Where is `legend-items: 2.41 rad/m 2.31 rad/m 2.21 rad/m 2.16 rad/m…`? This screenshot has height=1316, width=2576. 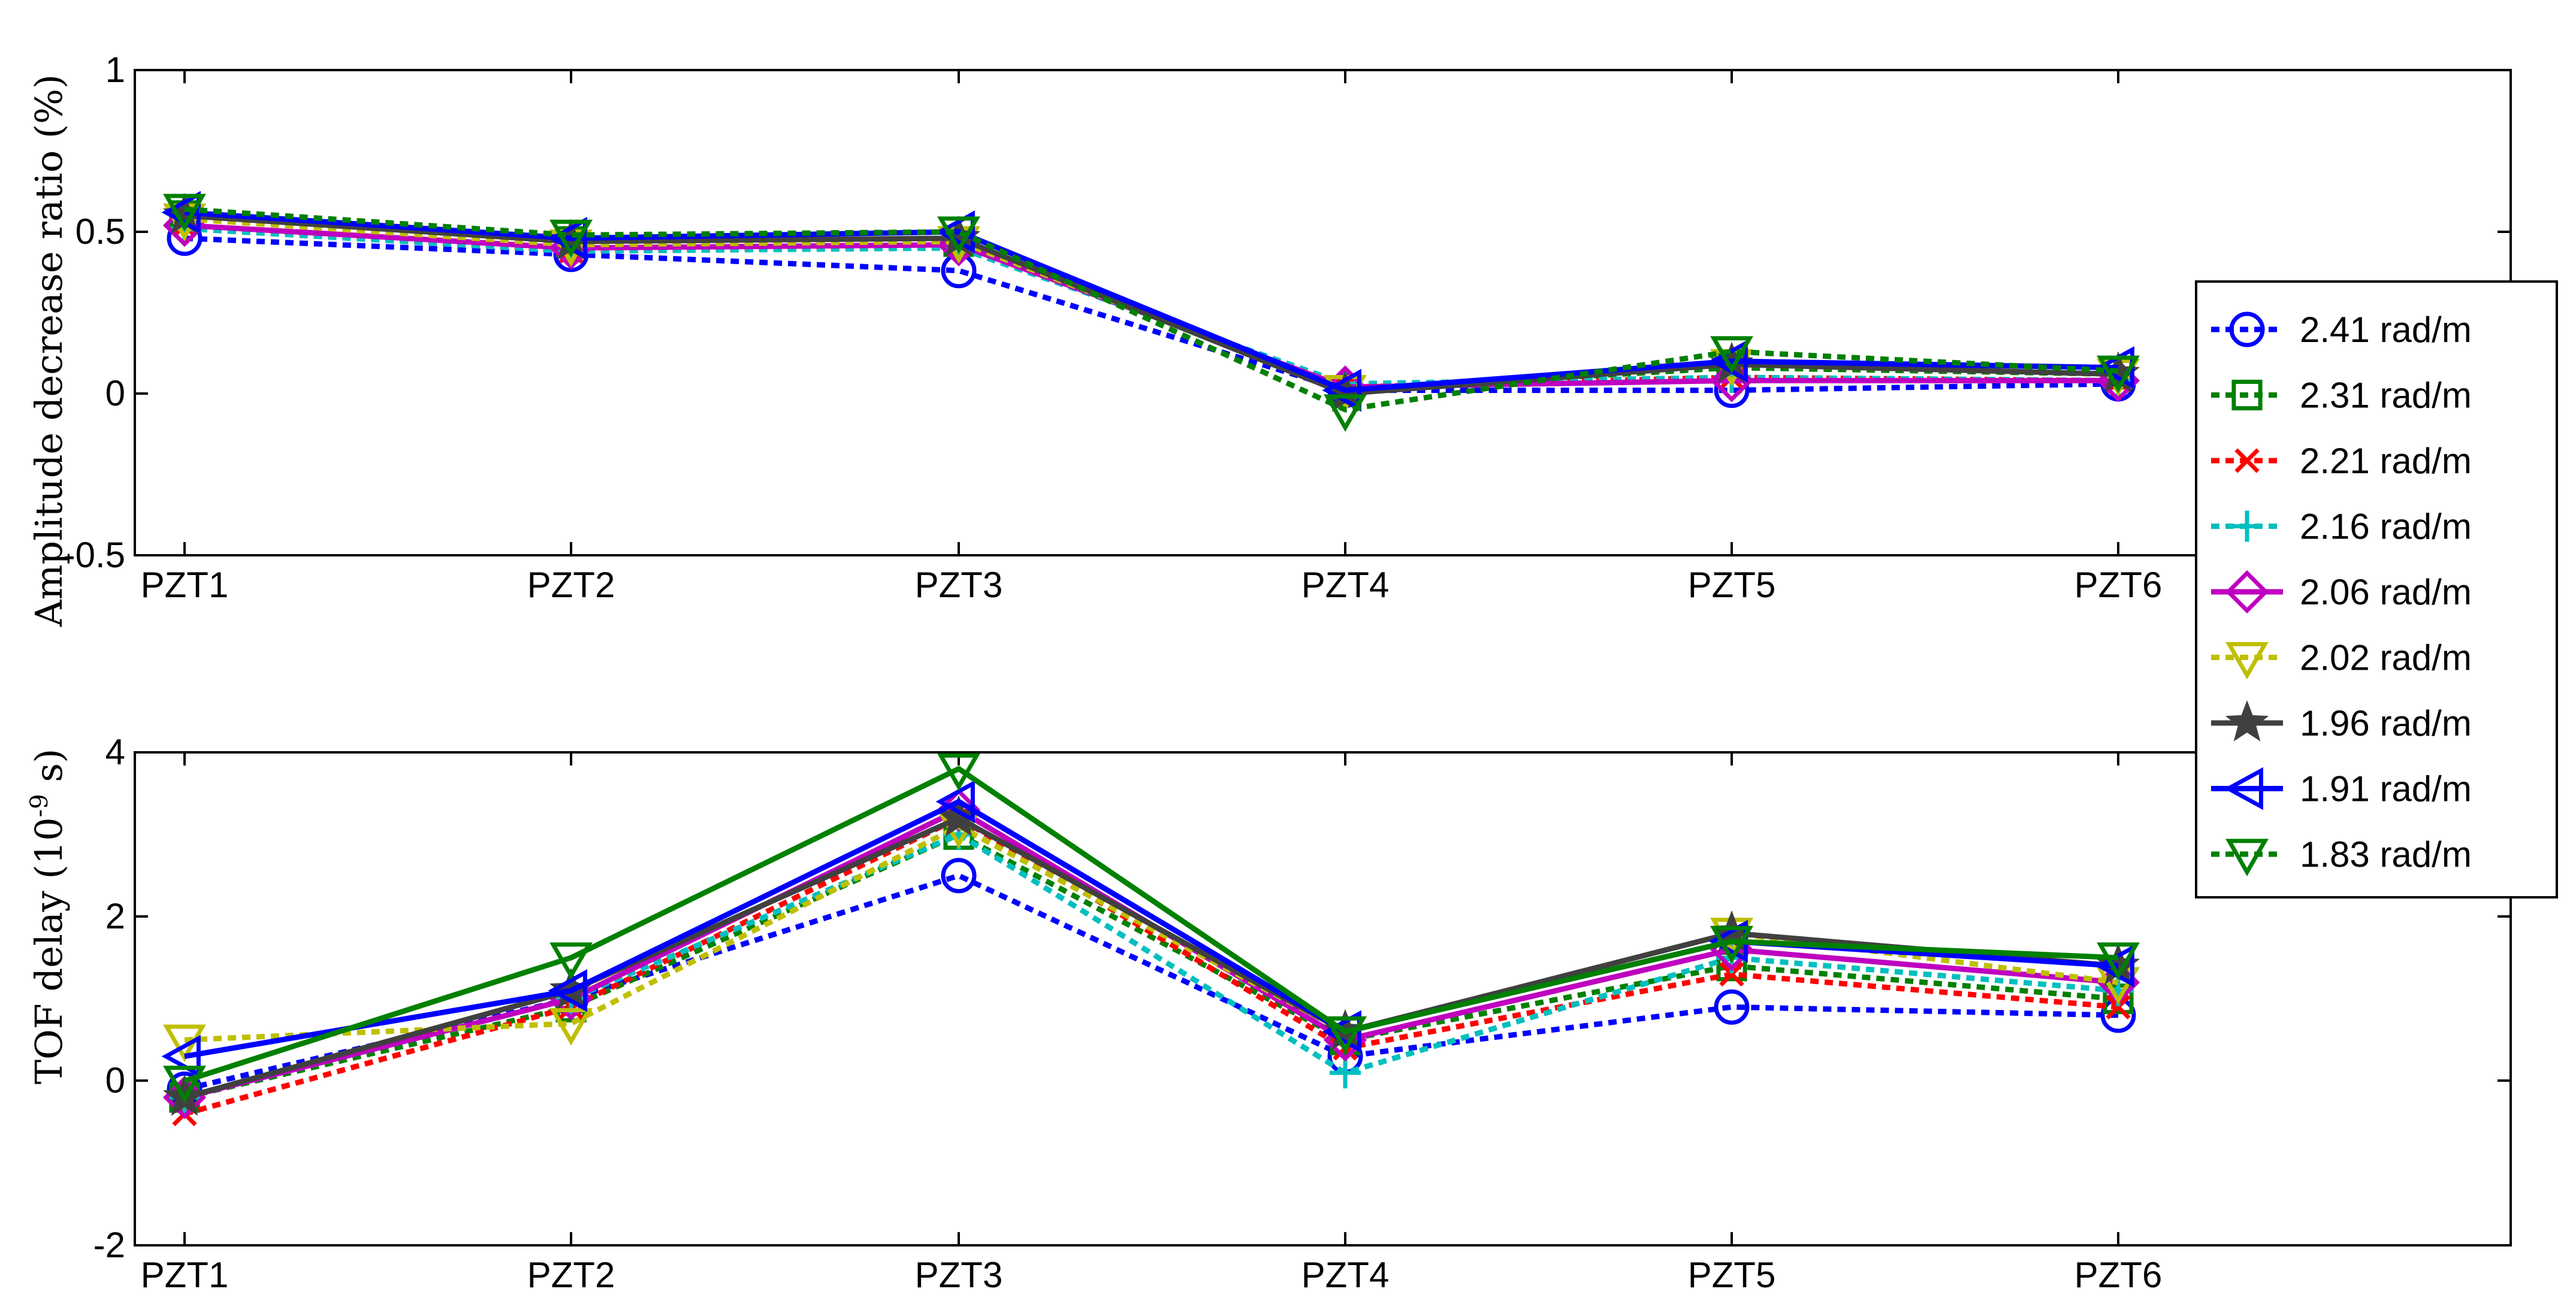
legend-items: 2.41 rad/m 2.31 rad/m 2.21 rad/m 2.16 rad/m… is located at coordinates (2342, 593).